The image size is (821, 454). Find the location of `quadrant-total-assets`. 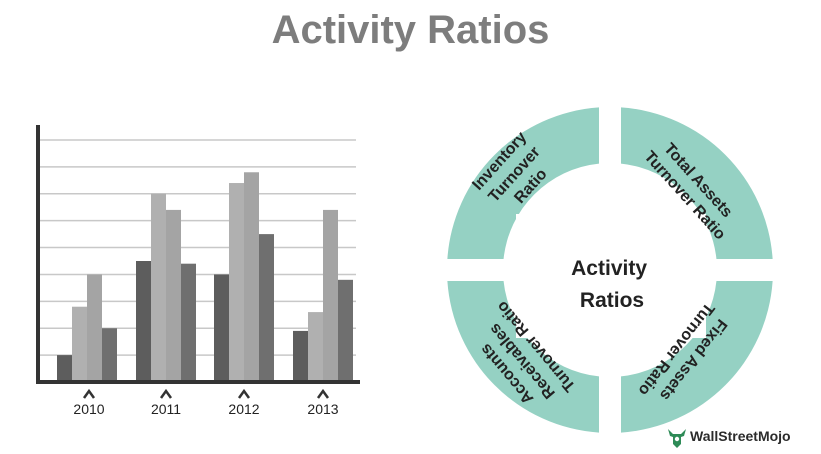

quadrant-total-assets is located at coordinates (697, 183).